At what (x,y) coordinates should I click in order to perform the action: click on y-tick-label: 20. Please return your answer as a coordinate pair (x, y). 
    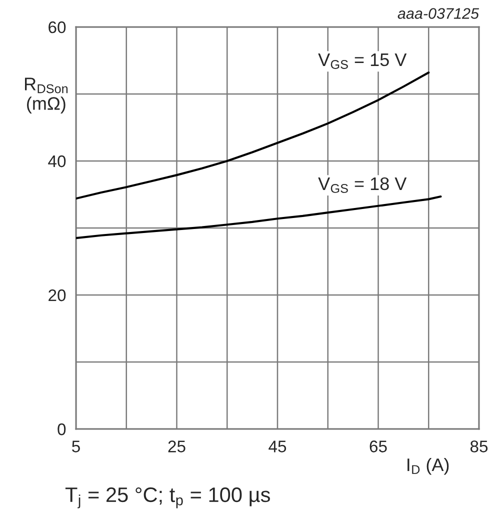
    Looking at the image, I should click on (57, 295).